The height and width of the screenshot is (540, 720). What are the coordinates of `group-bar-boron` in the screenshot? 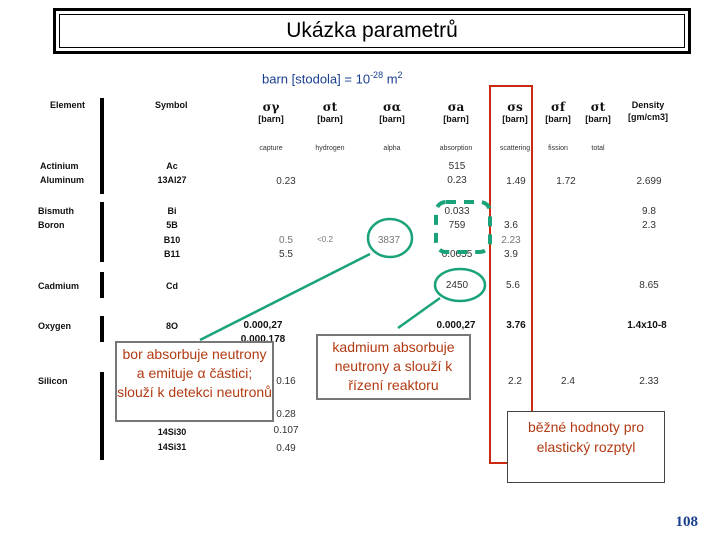 It's located at (102, 232).